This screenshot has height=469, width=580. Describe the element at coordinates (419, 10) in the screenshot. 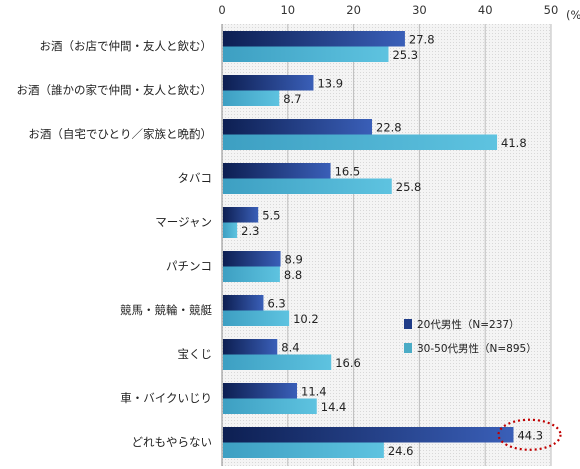

I see `x-tick-label: 30` at that location.